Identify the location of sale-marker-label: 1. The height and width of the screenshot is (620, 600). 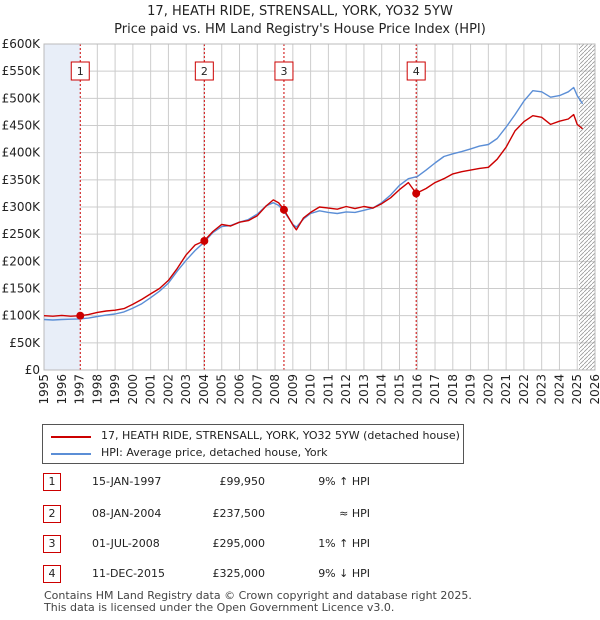
(80, 71).